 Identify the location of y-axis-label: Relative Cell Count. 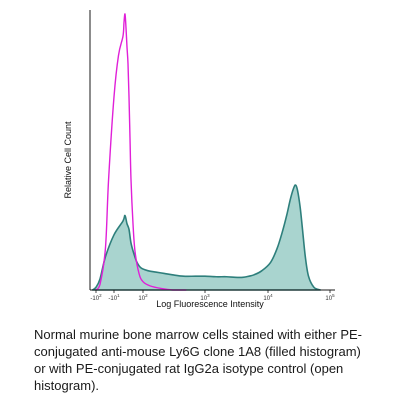
(68, 160).